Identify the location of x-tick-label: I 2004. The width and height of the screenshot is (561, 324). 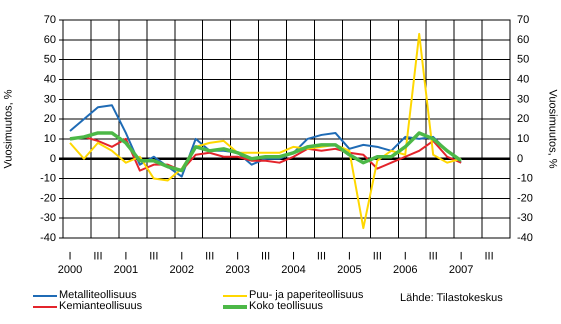
(293, 263).